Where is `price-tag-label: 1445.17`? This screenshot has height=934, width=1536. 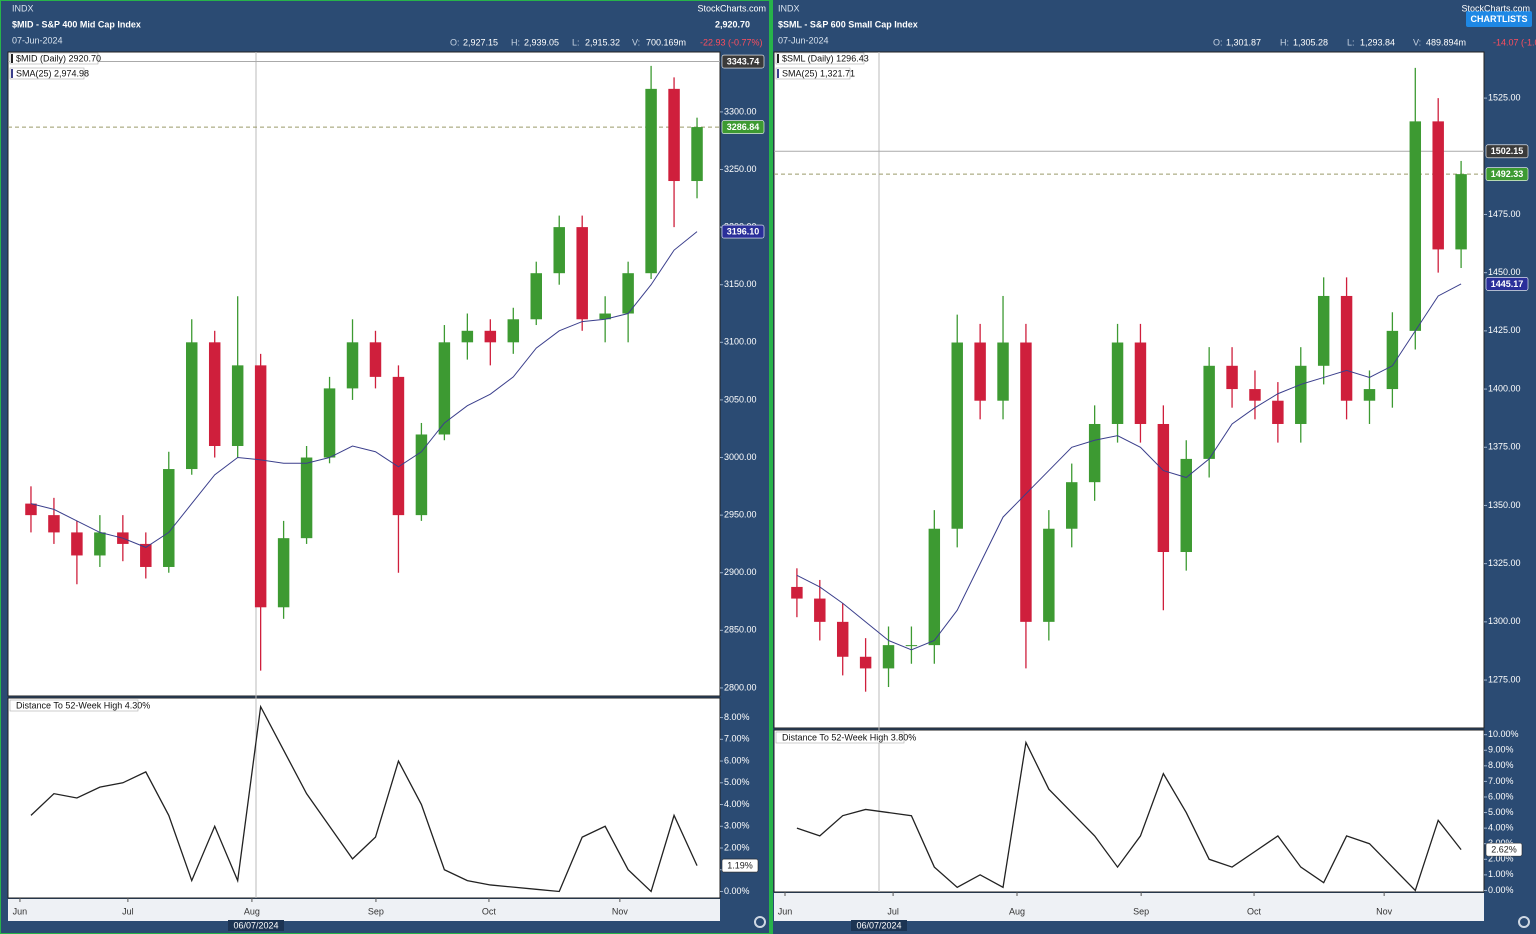
price-tag-label: 1445.17 is located at coordinates (1507, 284).